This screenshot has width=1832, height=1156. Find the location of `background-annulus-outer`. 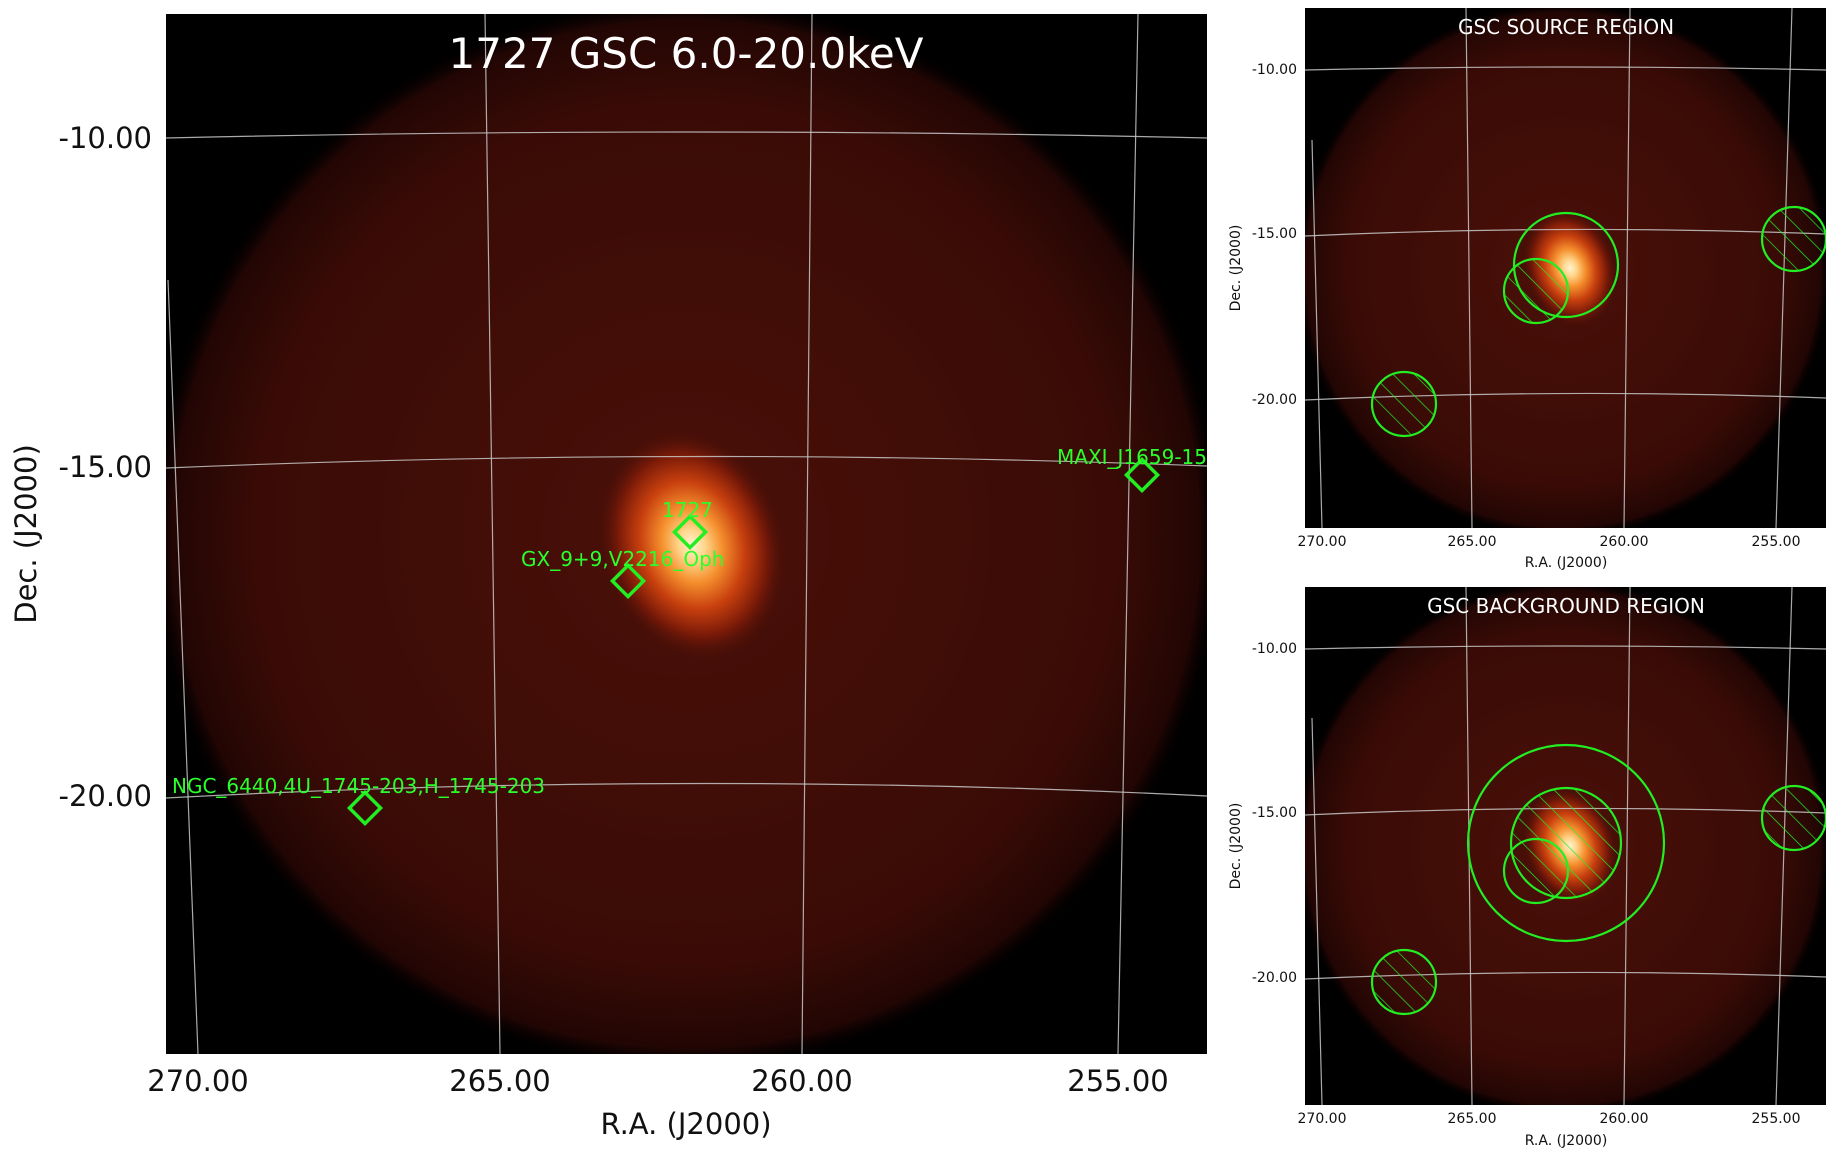

background-annulus-outer is located at coordinates (1566, 843).